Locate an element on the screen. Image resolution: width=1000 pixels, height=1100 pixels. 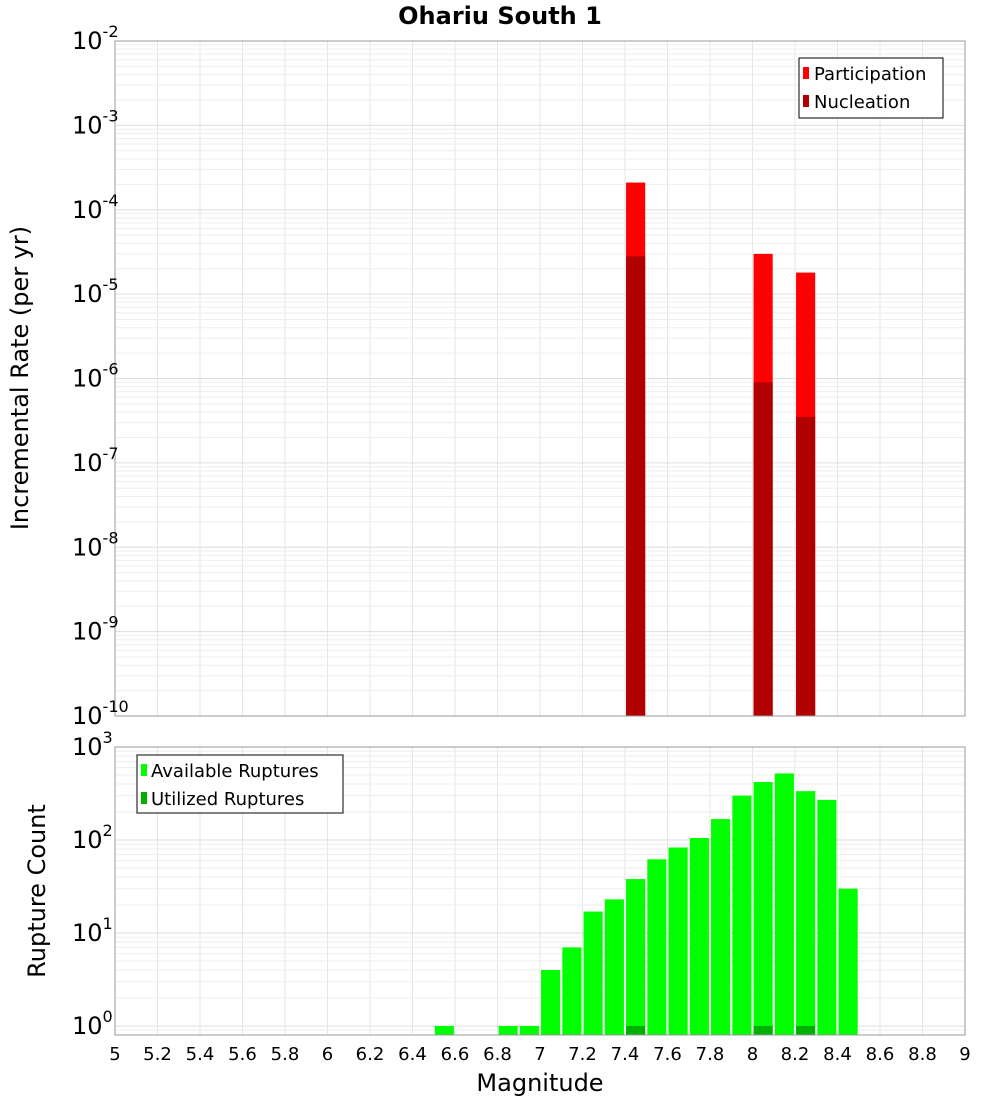
legend-swatch-nucleation is located at coordinates (806, 101).